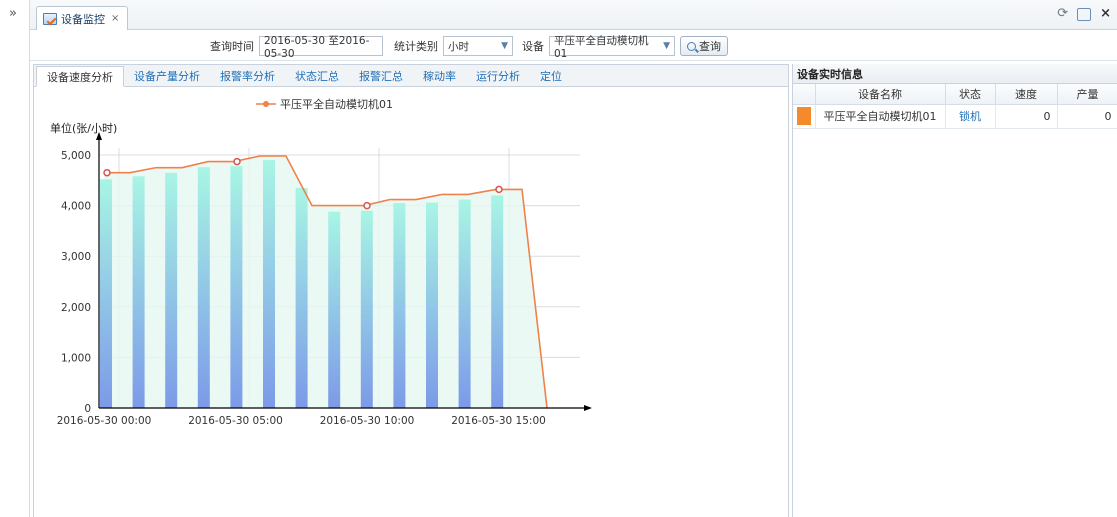  What do you see at coordinates (1026, 94) in the screenshot?
I see `column-header: 速度` at bounding box center [1026, 94].